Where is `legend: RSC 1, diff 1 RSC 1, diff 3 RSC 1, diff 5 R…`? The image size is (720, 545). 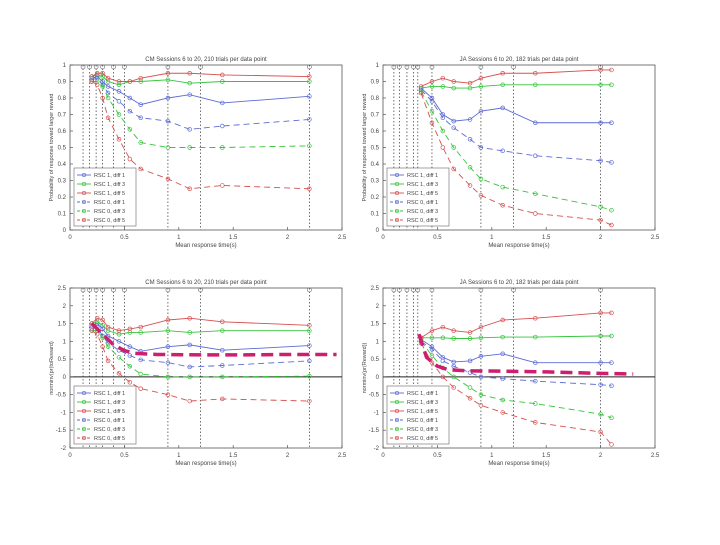 legend: RSC 1, diff 1 RSC 1, diff 3 RSC 1, diff 5 R… is located at coordinates (418, 415).